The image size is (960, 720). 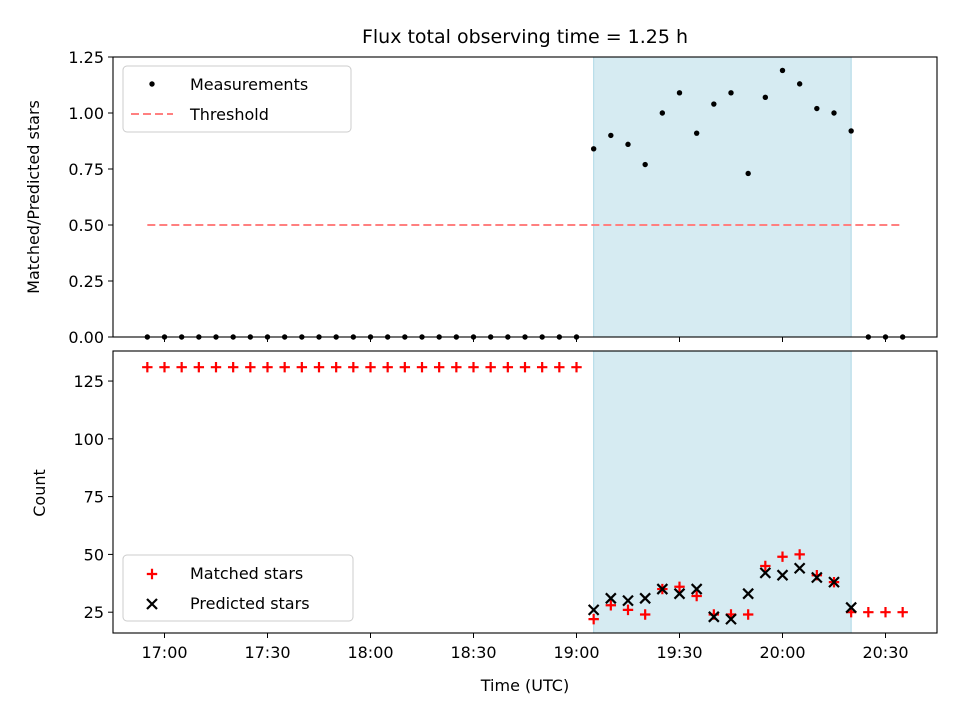 I want to click on x-tick-label: 18:00, so click(x=370, y=652).